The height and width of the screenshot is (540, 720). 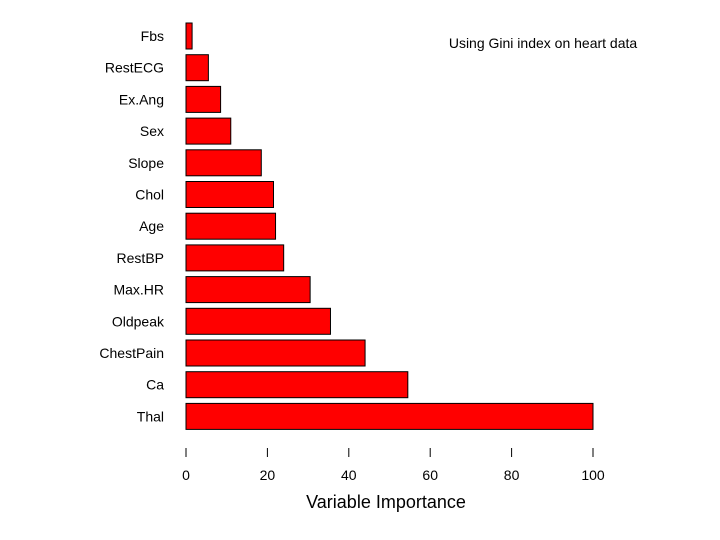 What do you see at coordinates (393, 465) in the screenshot?
I see `x-axis: 0 20 40 60 80 100` at bounding box center [393, 465].